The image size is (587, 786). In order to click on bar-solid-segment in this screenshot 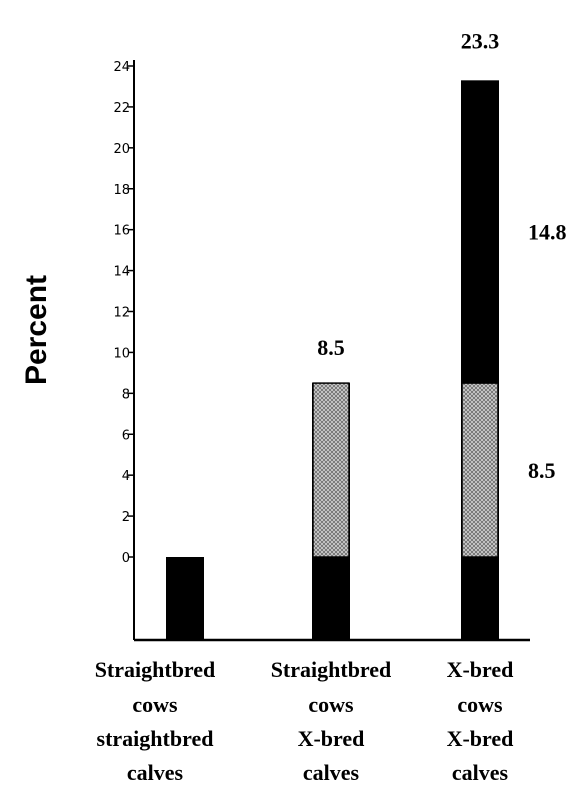, I will do `click(185, 598)`.